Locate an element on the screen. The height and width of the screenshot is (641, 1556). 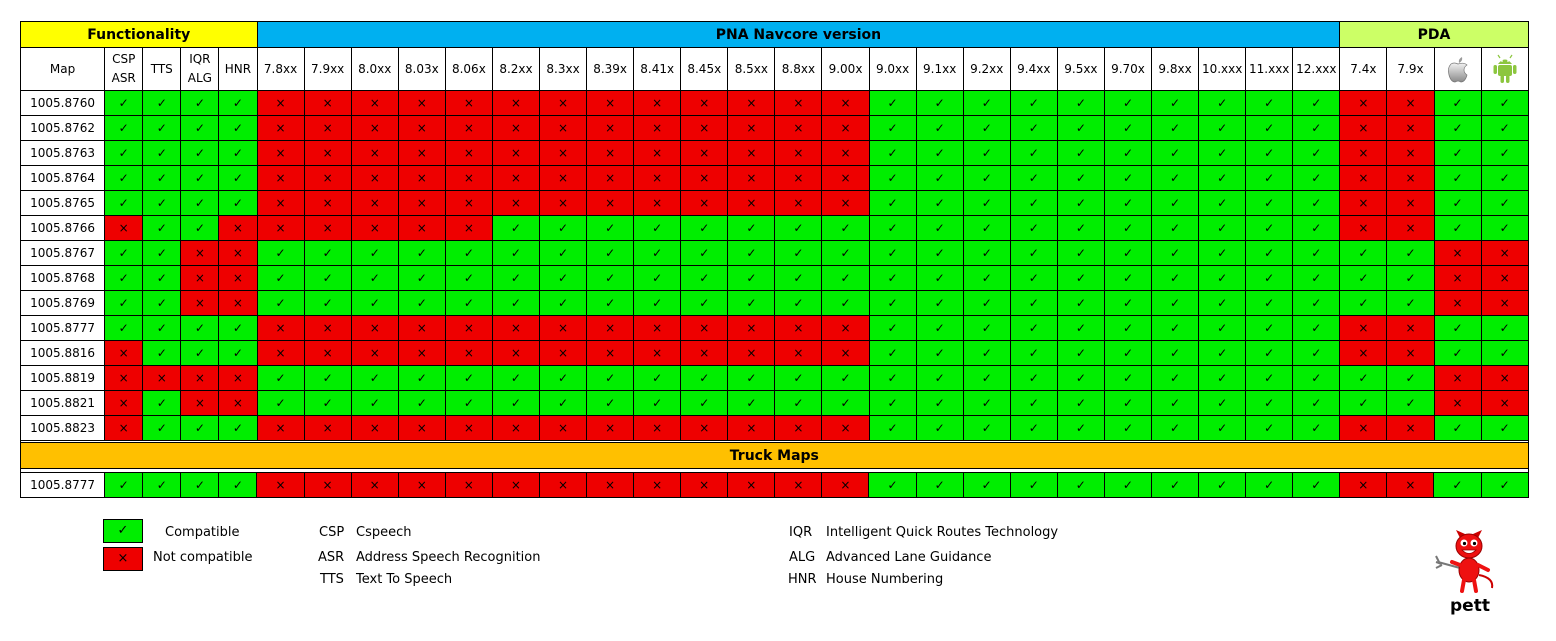
map-version-cell: 1005.8777 is located at coordinates (62, 328).